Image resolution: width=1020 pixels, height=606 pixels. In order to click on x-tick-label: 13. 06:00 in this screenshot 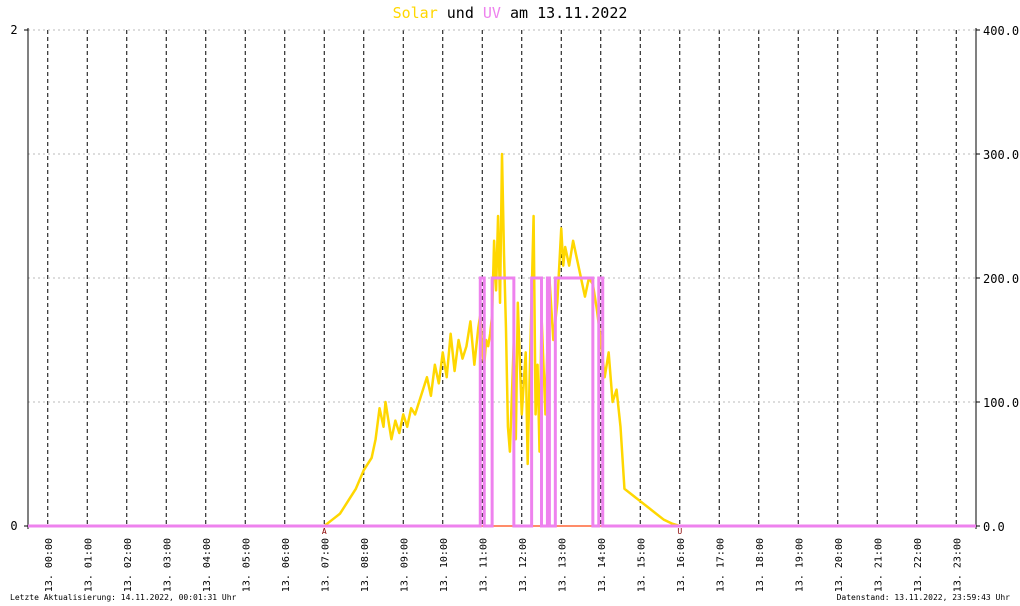, I will do `click(286, 565)`.